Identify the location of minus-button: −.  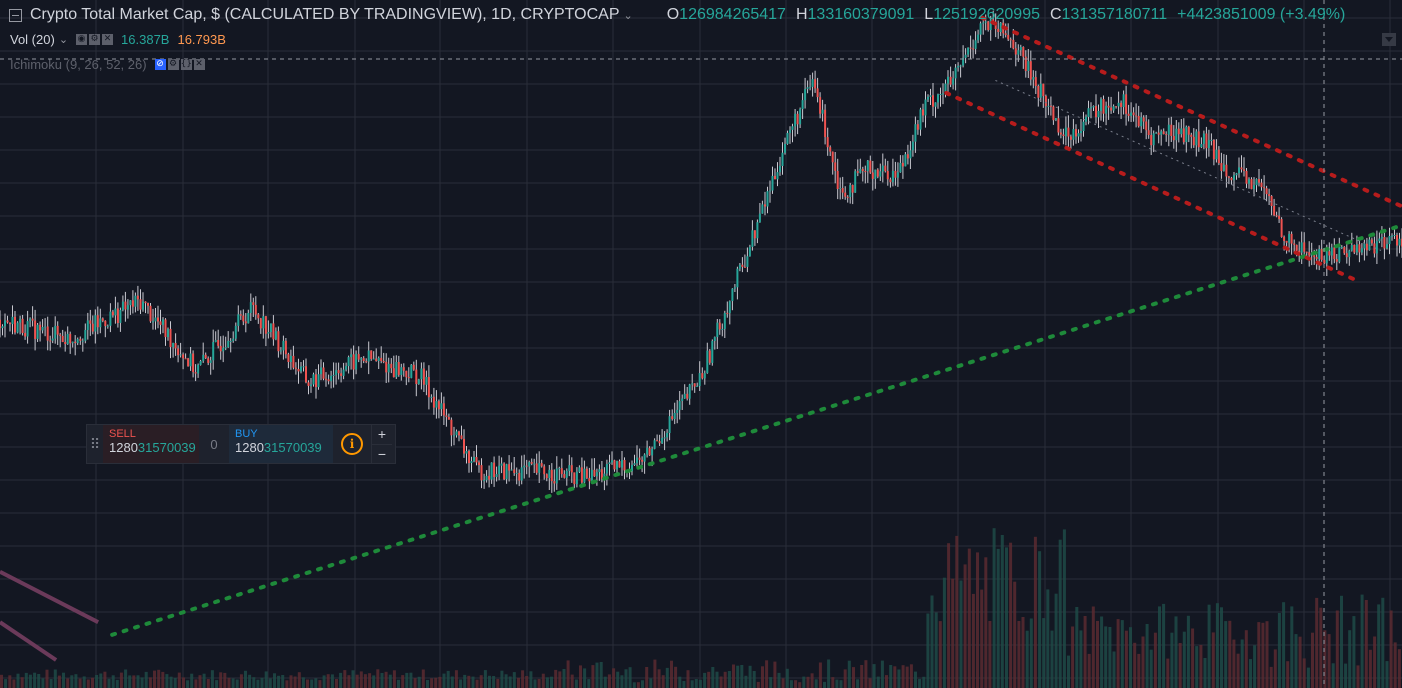
(382, 453).